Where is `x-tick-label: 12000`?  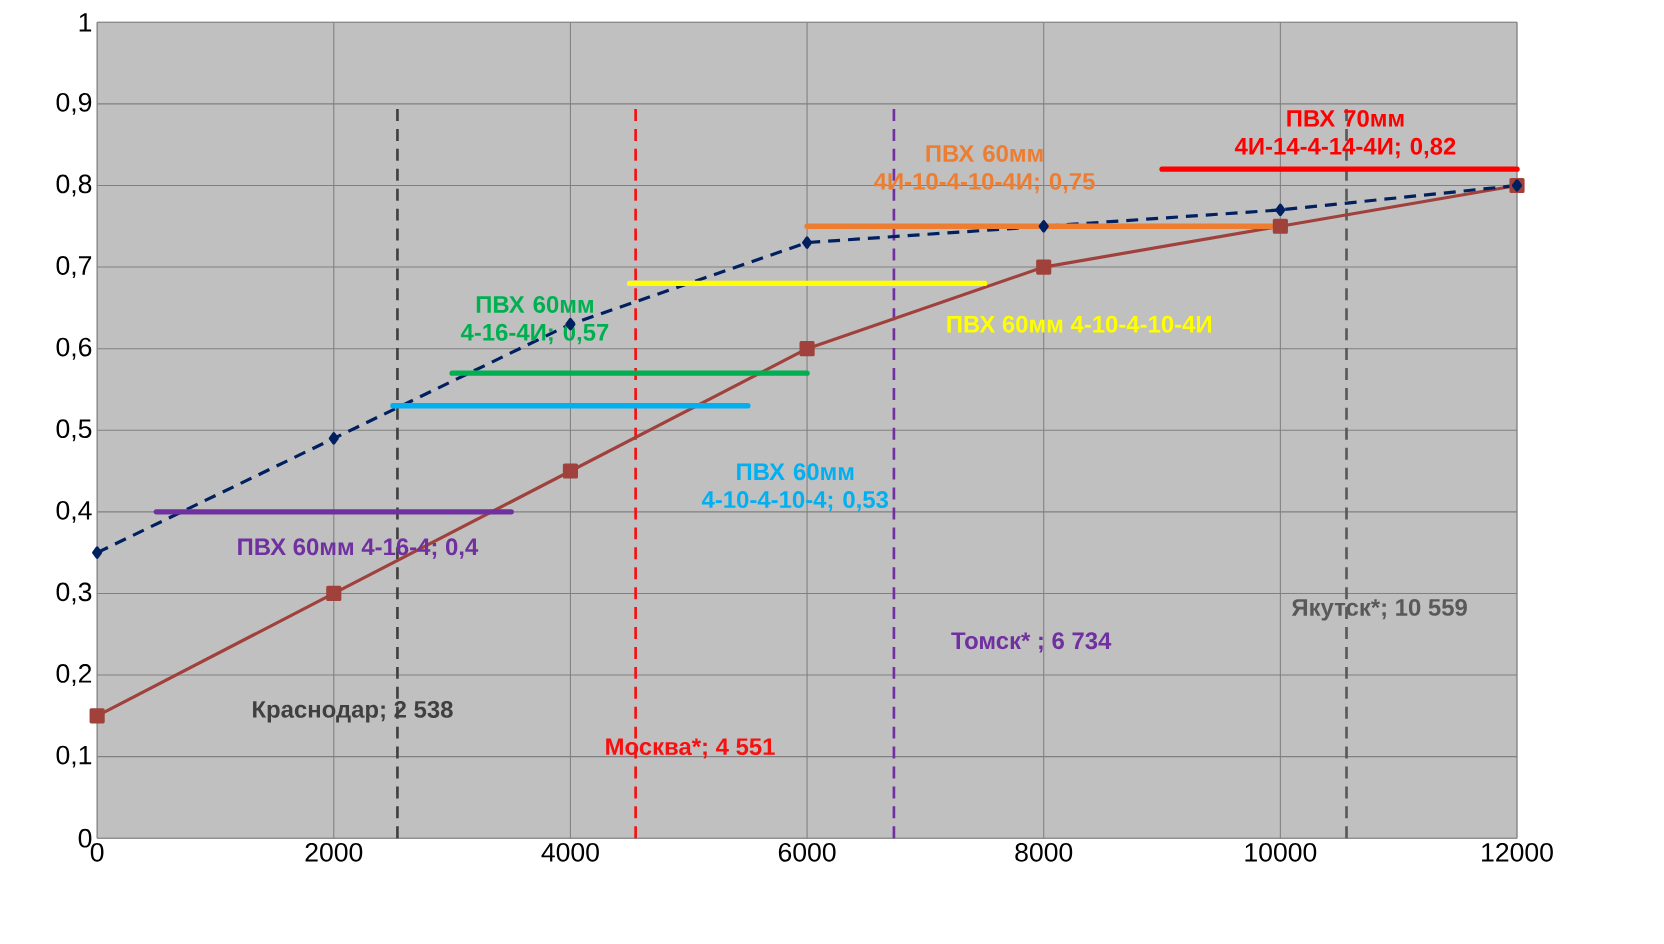
x-tick-label: 12000 is located at coordinates (1517, 852).